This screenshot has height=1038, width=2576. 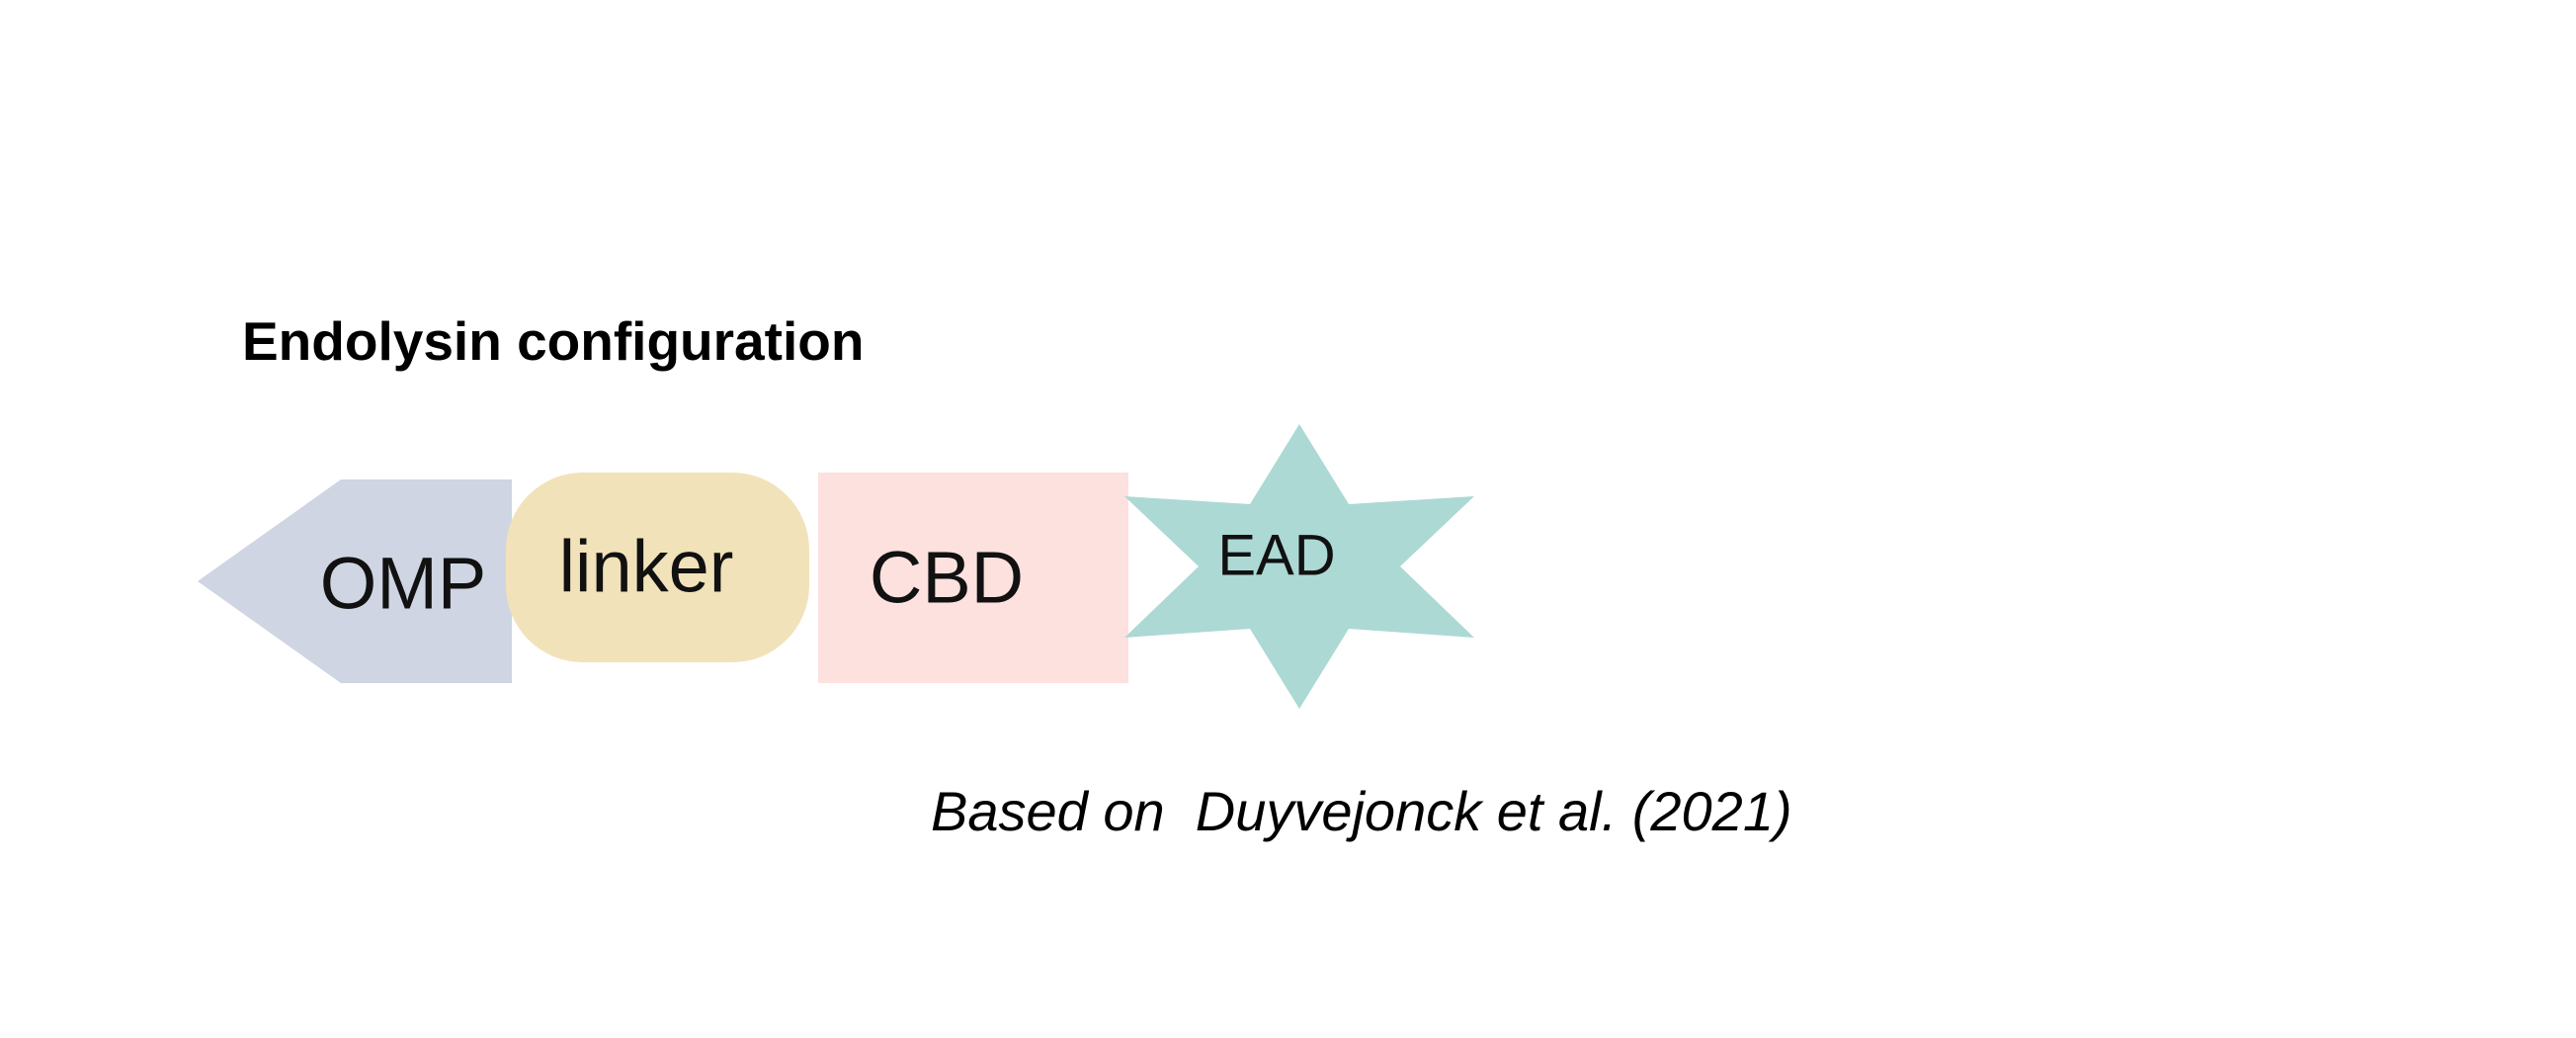 I want to click on linker-shape, so click(x=657, y=567).